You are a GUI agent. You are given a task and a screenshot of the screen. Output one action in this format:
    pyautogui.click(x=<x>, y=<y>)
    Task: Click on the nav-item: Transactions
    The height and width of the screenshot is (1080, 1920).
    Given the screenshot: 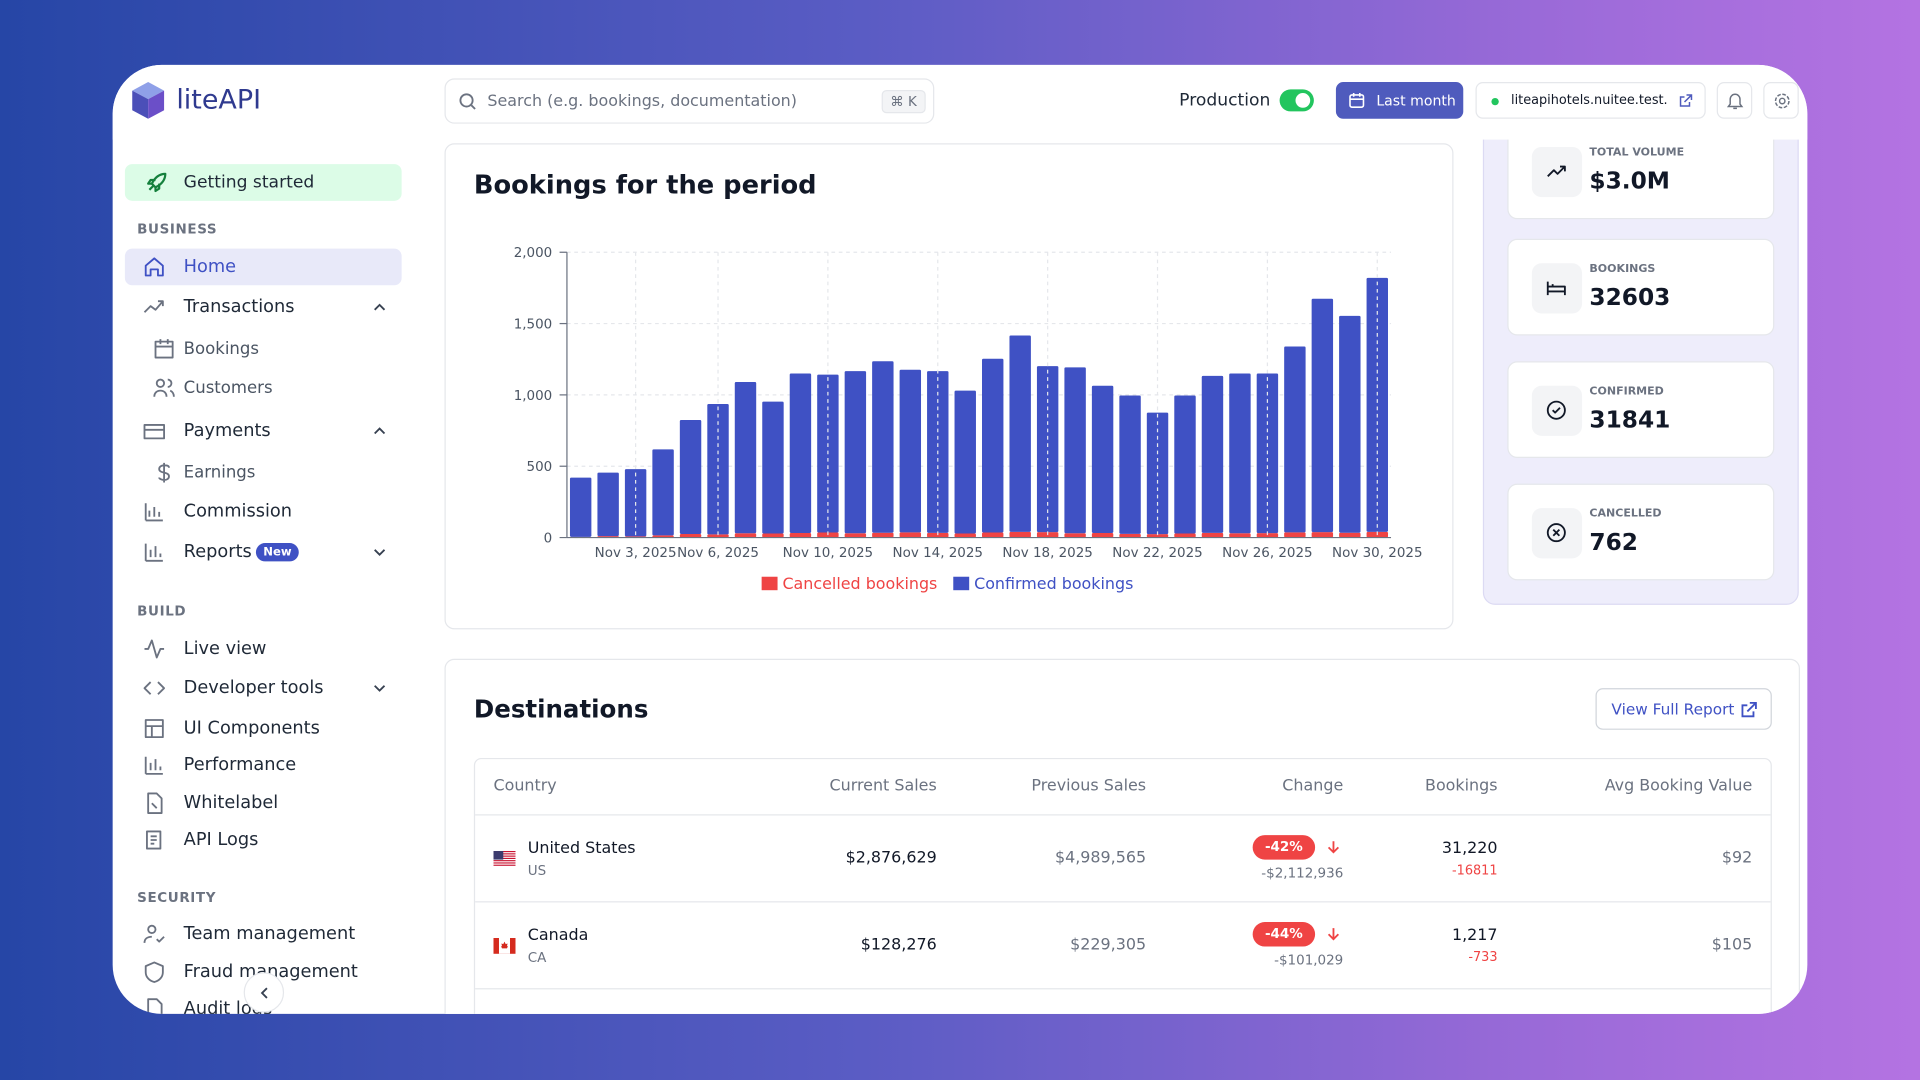 What is the action you would take?
    pyautogui.click(x=263, y=307)
    